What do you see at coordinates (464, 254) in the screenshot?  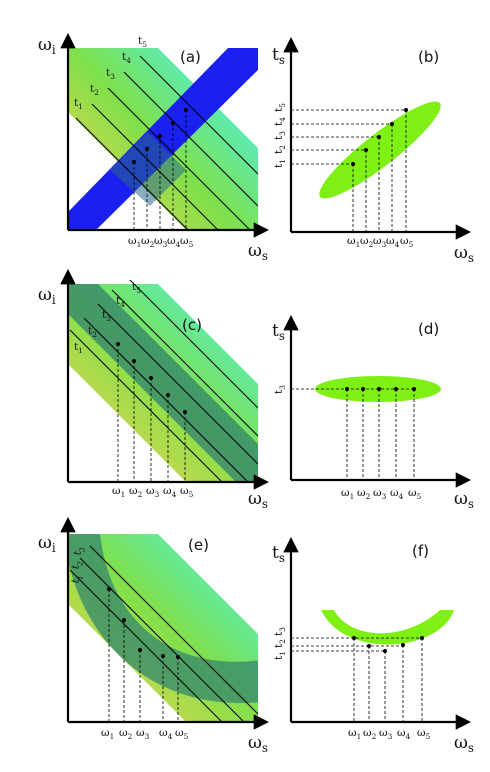 I see `panel-b-x-label: ωs` at bounding box center [464, 254].